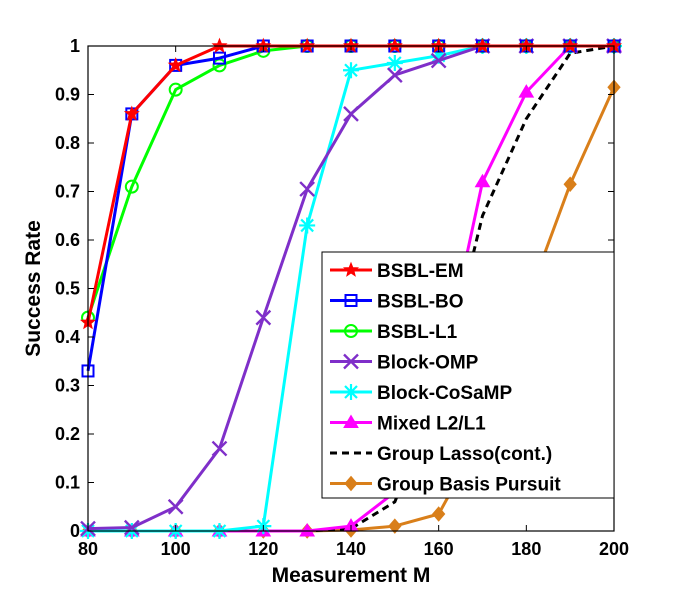  What do you see at coordinates (67, 143) in the screenshot?
I see `y-tick-label: 0.8` at bounding box center [67, 143].